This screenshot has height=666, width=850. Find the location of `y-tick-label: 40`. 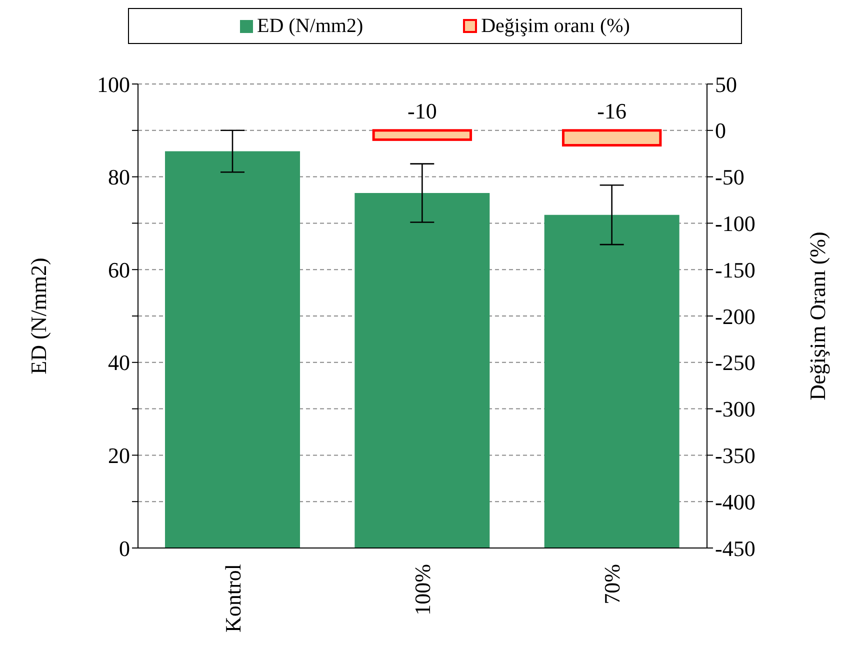

y-tick-label: 40 is located at coordinates (119, 363).